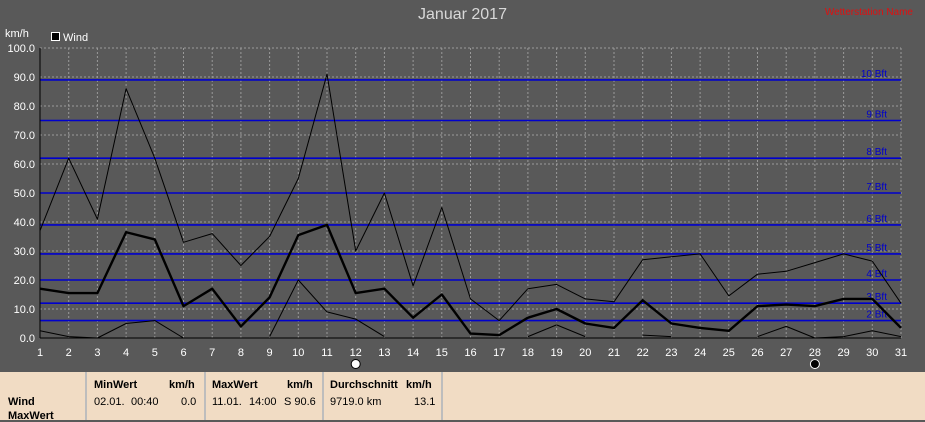 This screenshot has width=925, height=422. Describe the element at coordinates (24, 136) in the screenshot. I see `y-tick-label: 70.0` at that location.